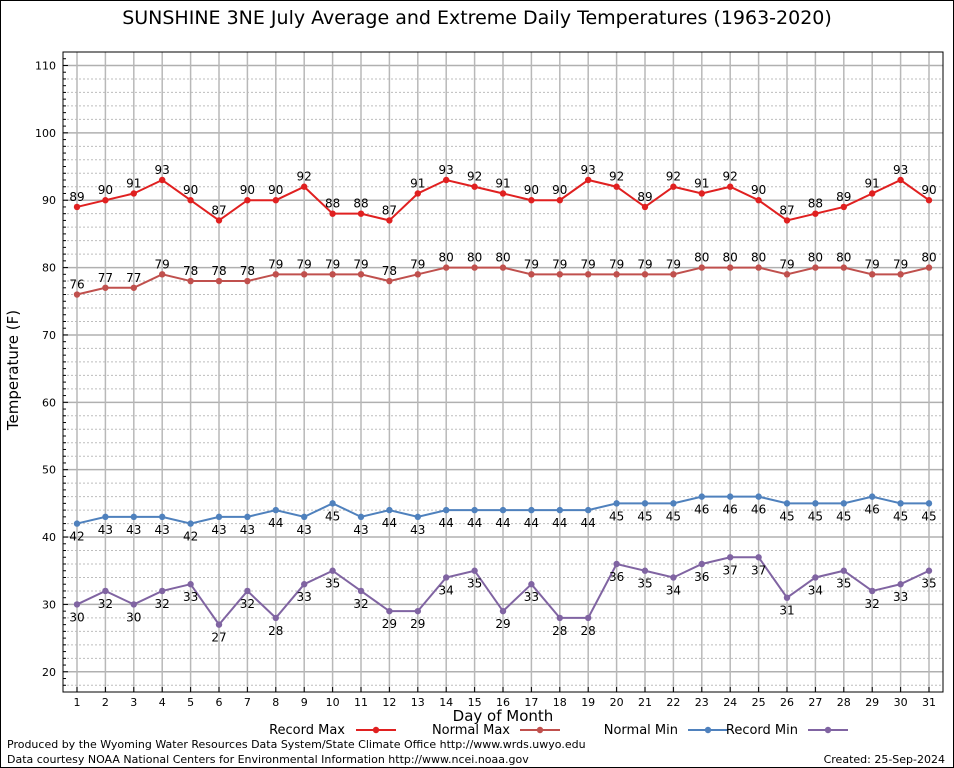 The height and width of the screenshot is (768, 954). Describe the element at coordinates (645, 702) in the screenshot. I see `x-tick-label: 21` at that location.